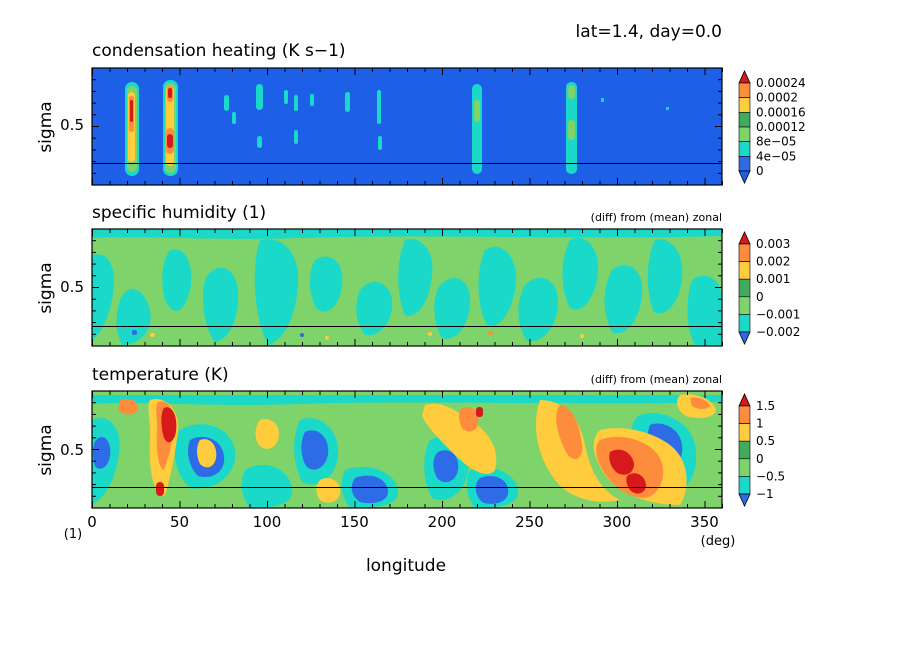  I want to click on panel-3-y-tick: 0.5, so click(72, 450).